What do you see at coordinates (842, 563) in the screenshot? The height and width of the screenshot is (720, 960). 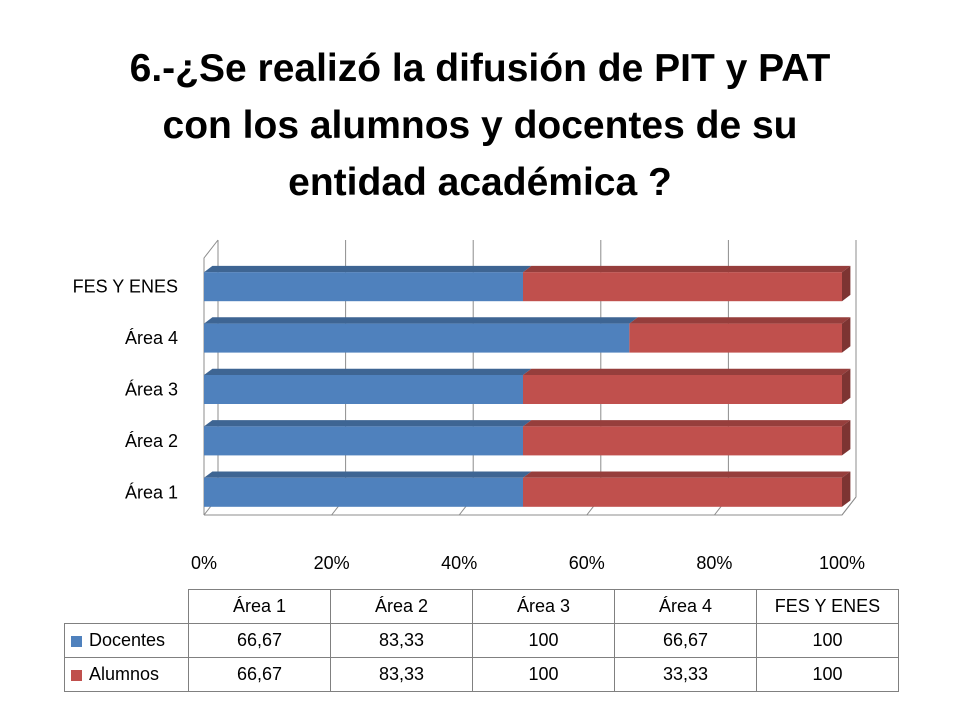 I see `tick-label: 100%` at bounding box center [842, 563].